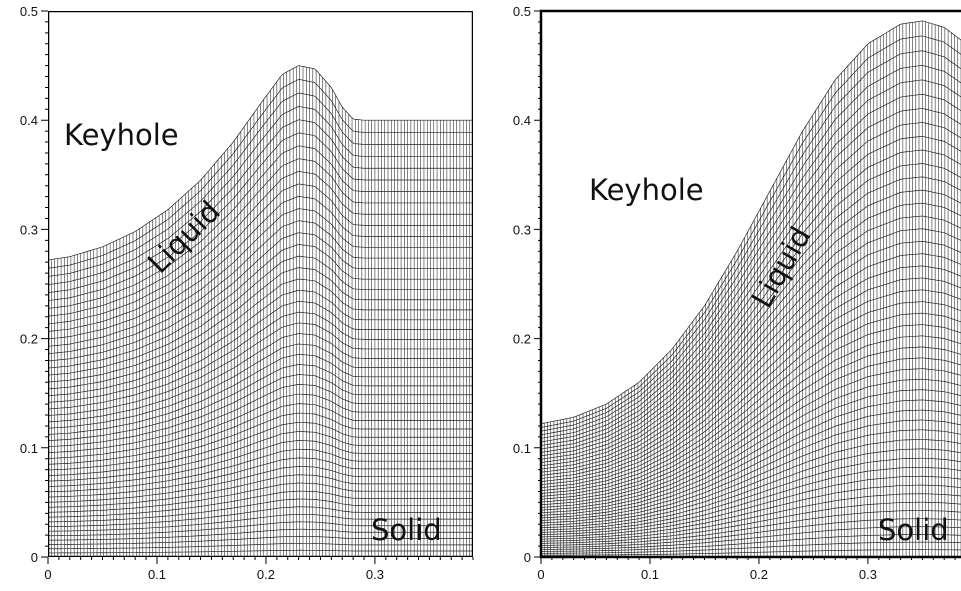 Image resolution: width=961 pixels, height=591 pixels. What do you see at coordinates (29, 339) in the screenshot?
I see `left-y-tick-2: 0.2` at bounding box center [29, 339].